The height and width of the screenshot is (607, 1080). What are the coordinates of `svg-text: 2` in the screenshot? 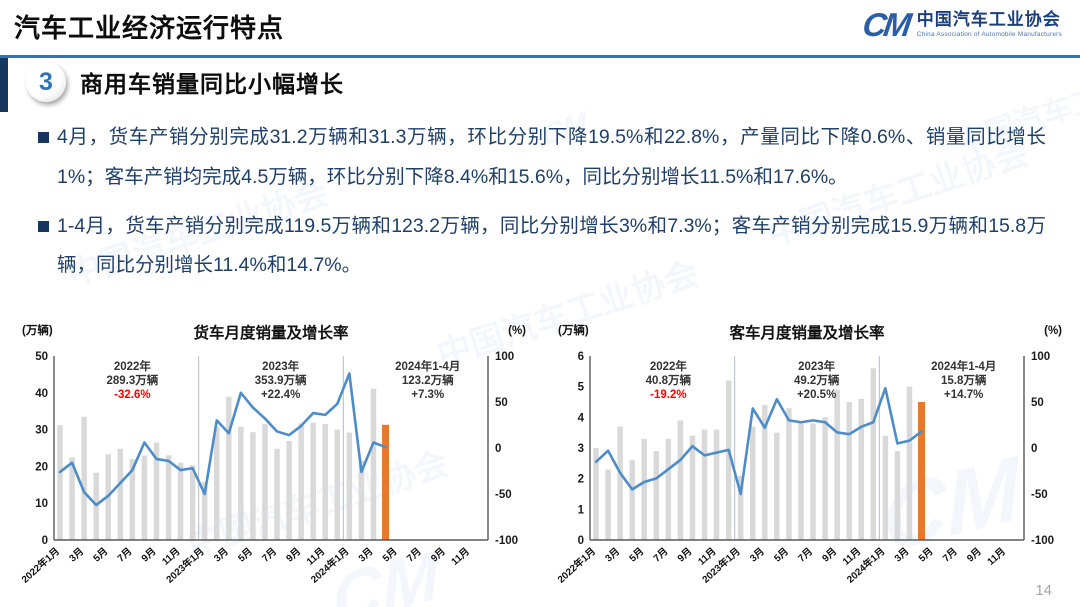 It's located at (581, 480).